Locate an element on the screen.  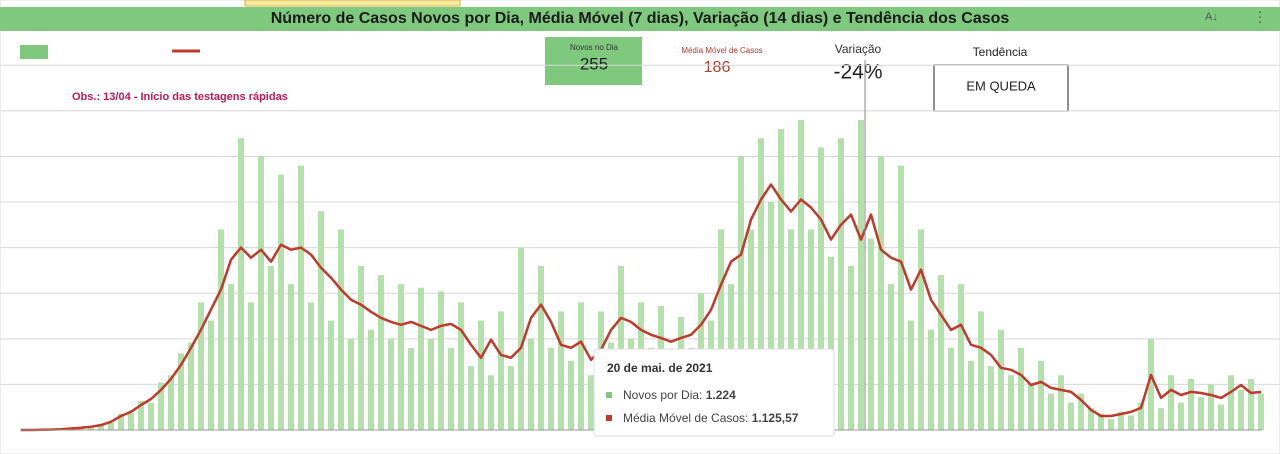
scorecard-value: EM QUEDA is located at coordinates (1001, 85).